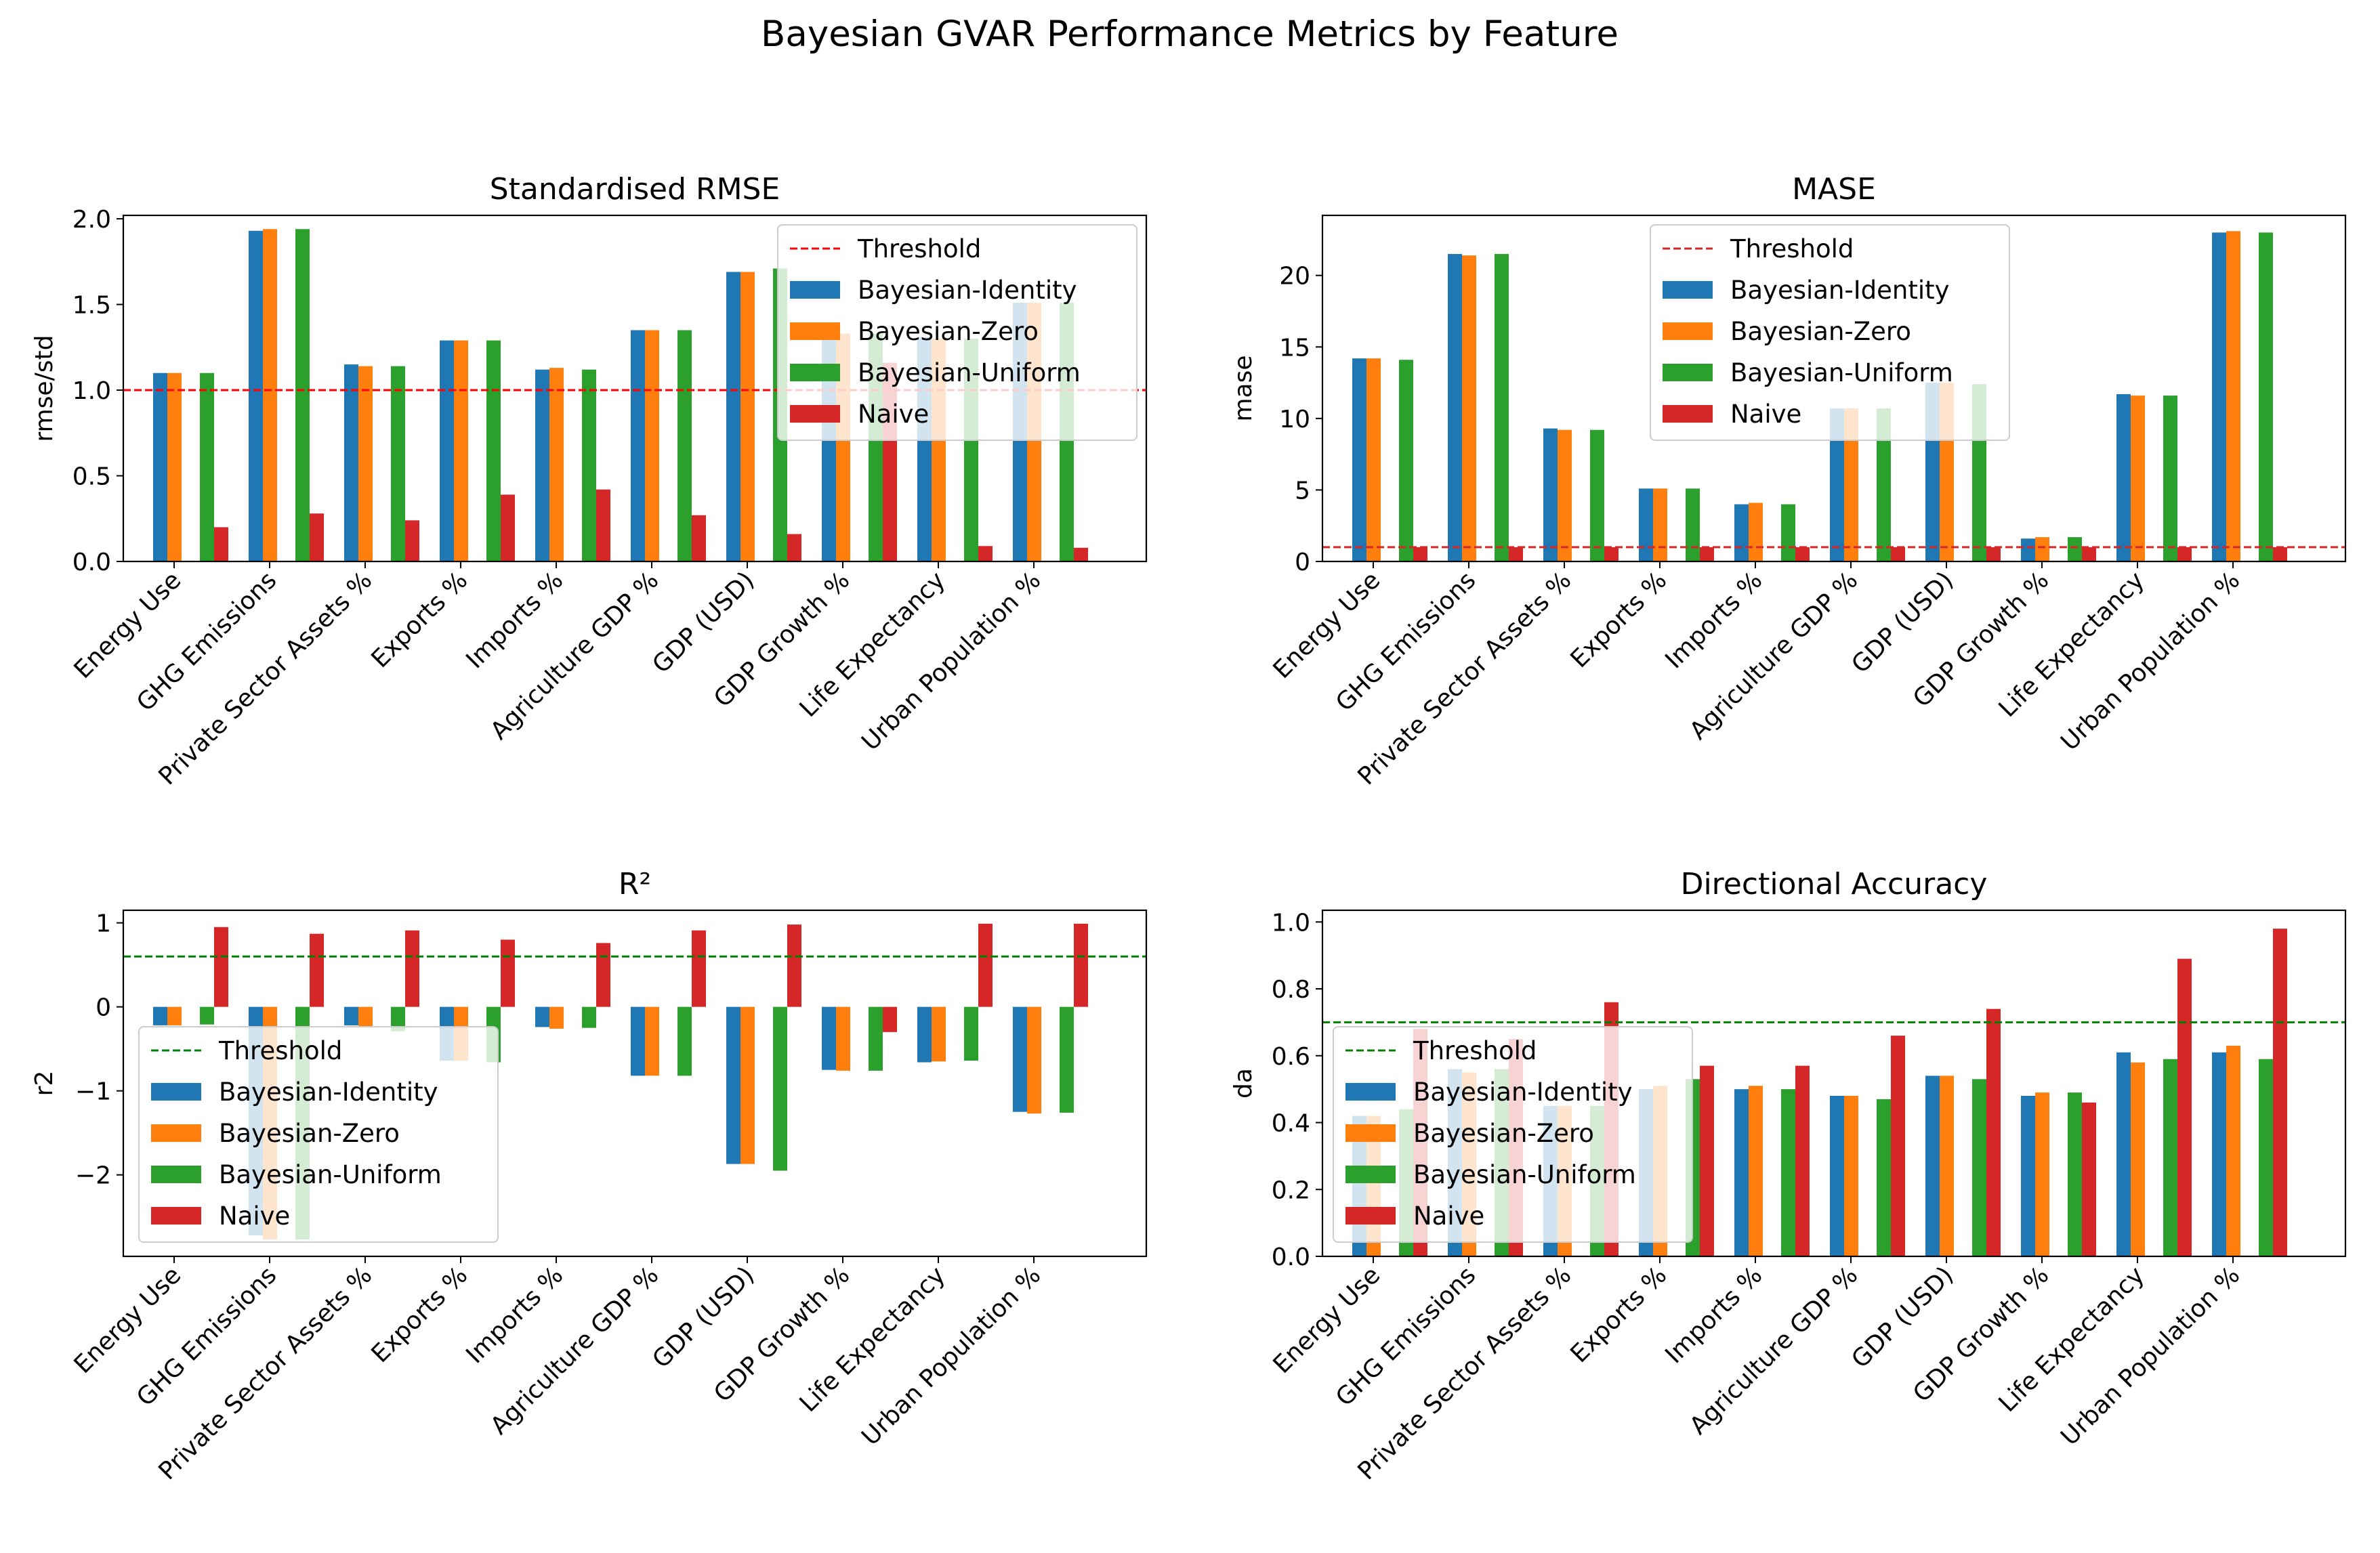 The height and width of the screenshot is (1553, 2380). Describe the element at coordinates (1295, 420) in the screenshot. I see `y-tick-label: 10` at that location.